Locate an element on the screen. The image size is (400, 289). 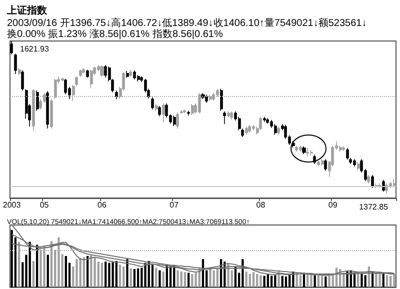
chart-subtitle: 2003/09/16 开1396.75↓高1406.72↓低1389.49↓收1406.10↑量7549021↓额523561↓换0.00% 振1.23% 涨8.56|0.61% 指数8.56|0.61% is located at coordinates (187, 28).